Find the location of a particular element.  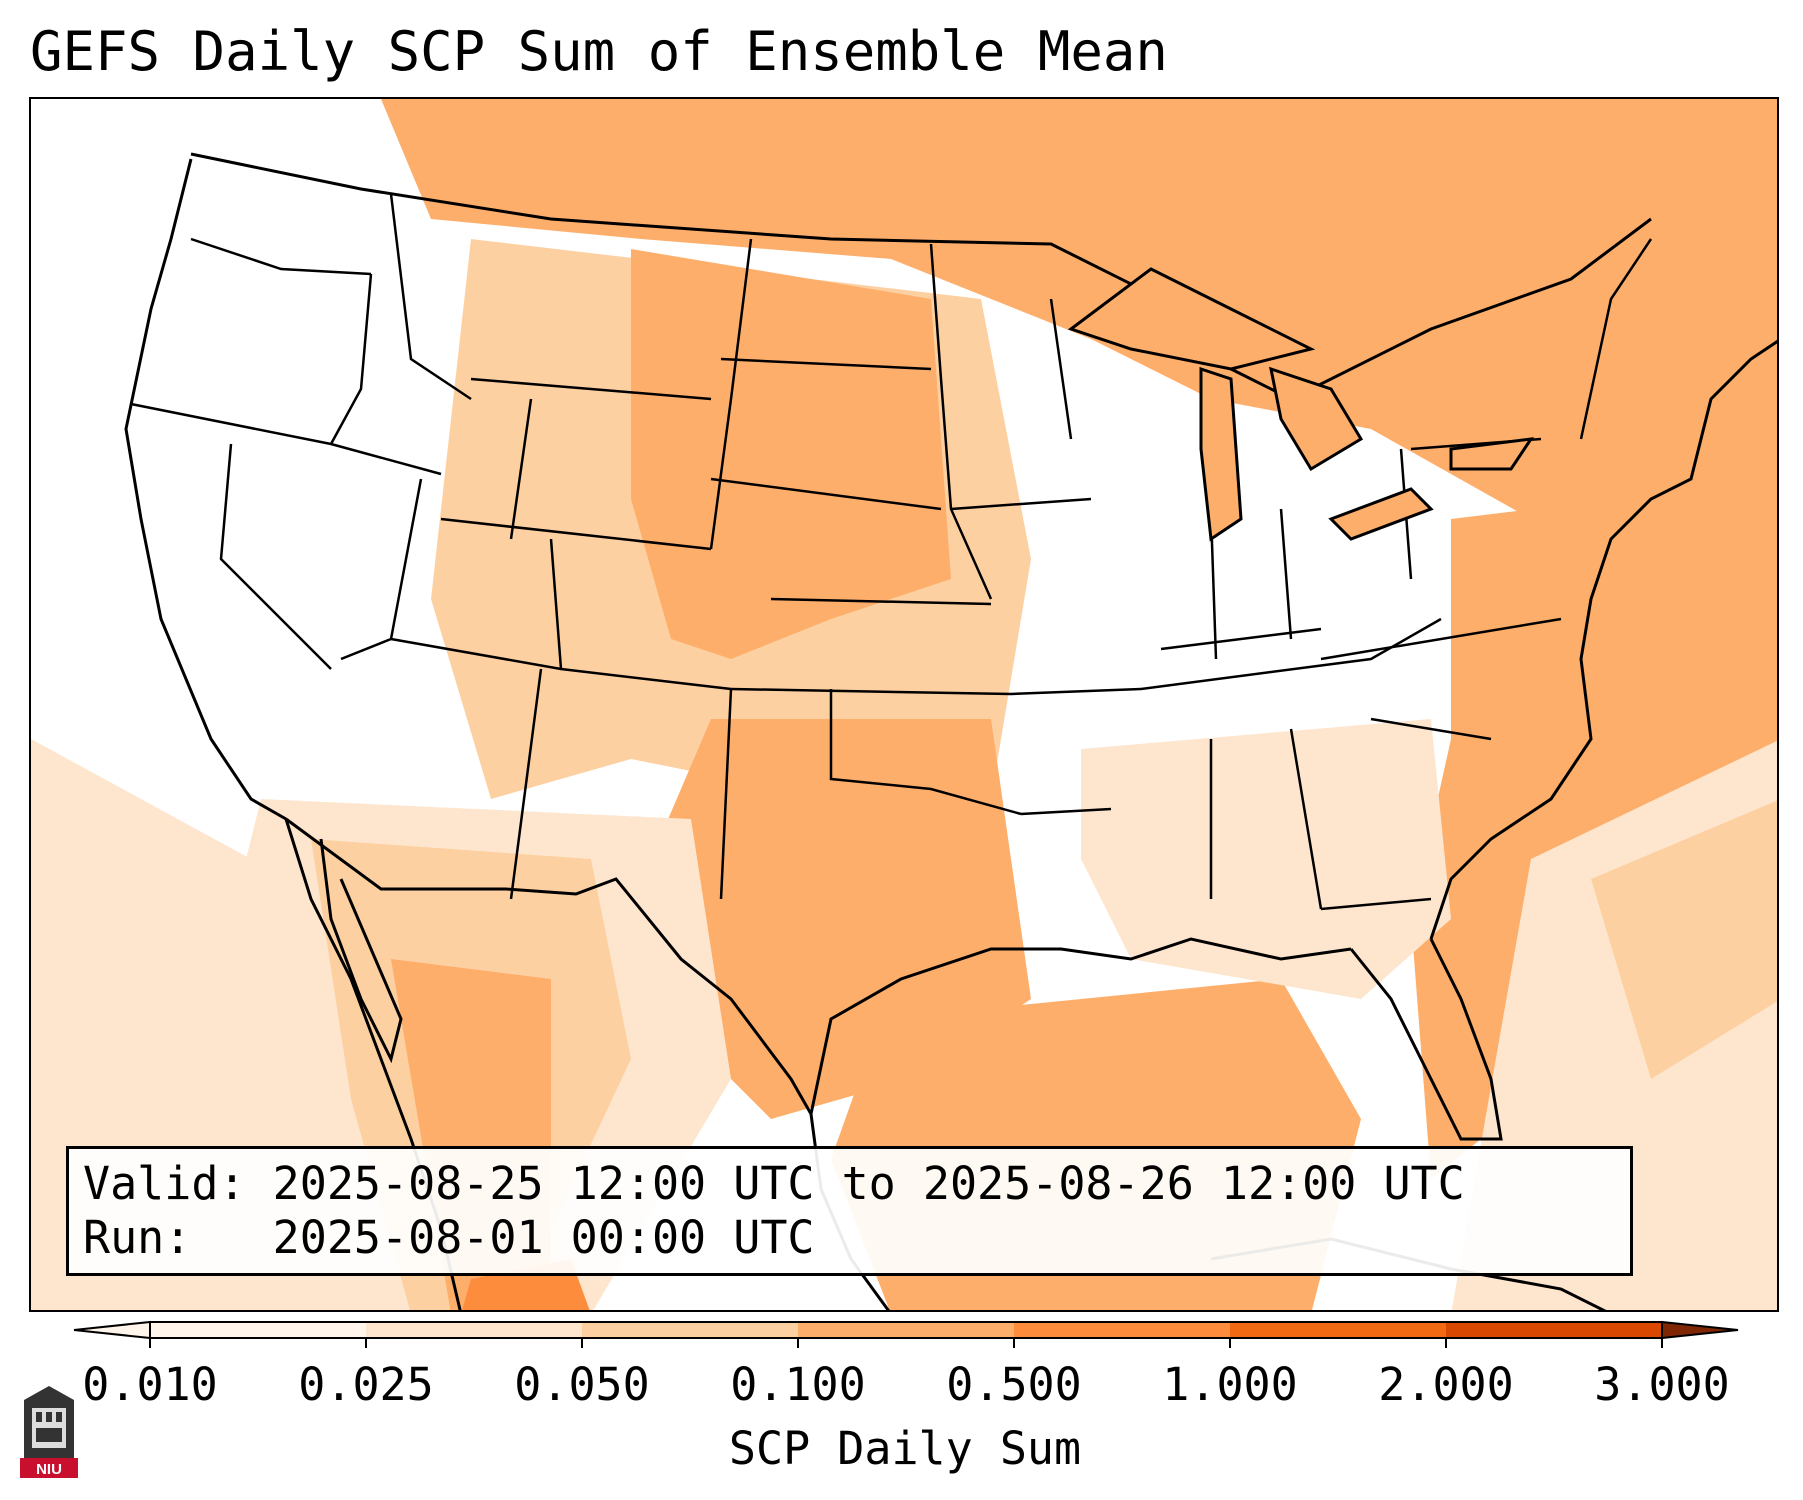

sd-ne-border is located at coordinates (826, 494).